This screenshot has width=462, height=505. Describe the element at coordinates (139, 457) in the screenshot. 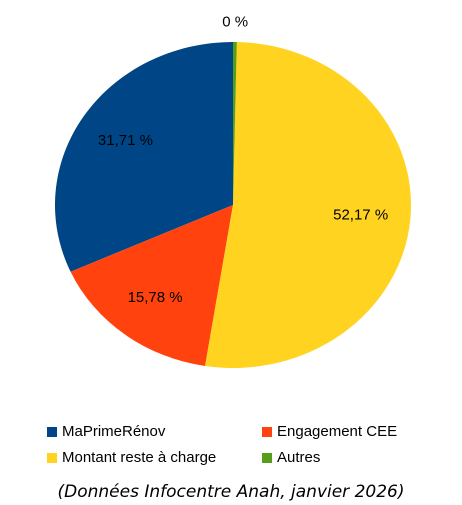

I see `legend-label: Montant reste à charge` at that location.